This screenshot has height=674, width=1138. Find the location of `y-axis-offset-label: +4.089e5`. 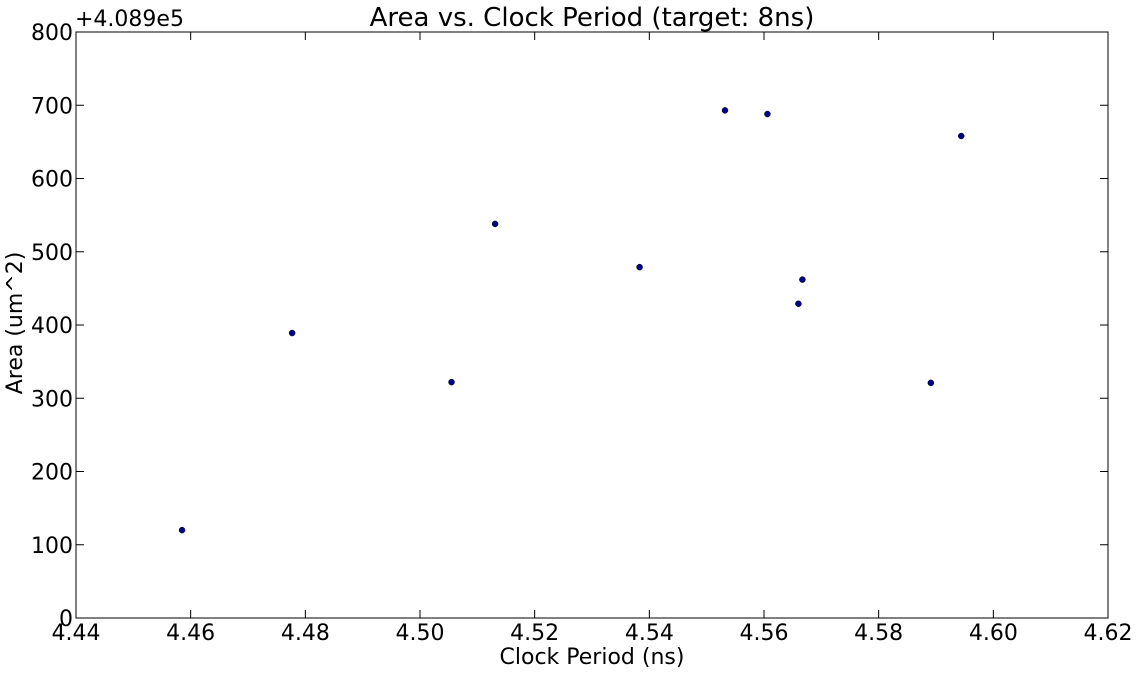

y-axis-offset-label: +4.089e5 is located at coordinates (129, 19).